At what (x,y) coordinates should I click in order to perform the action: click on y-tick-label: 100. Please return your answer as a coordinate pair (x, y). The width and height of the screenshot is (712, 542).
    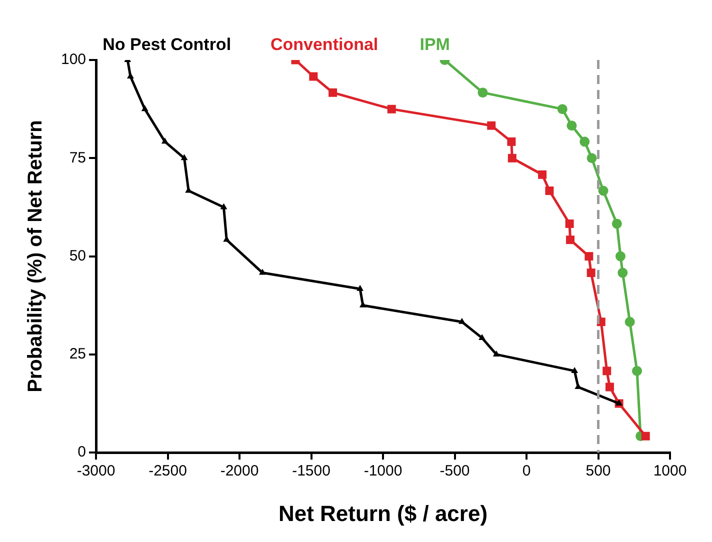
    Looking at the image, I should click on (73, 59).